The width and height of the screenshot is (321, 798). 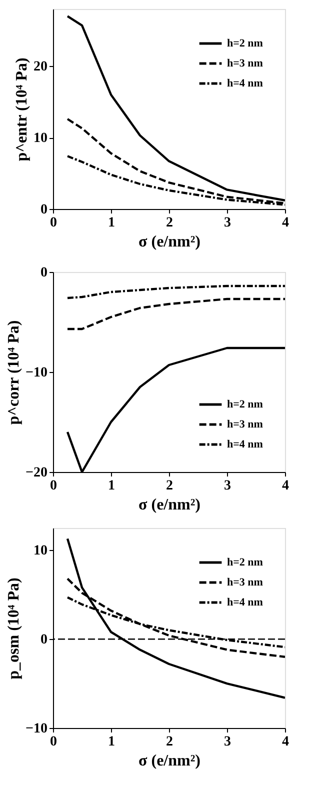 What do you see at coordinates (22, 110) in the screenshot?
I see `y-axis-title: p^entr (10⁴ Pa)` at bounding box center [22, 110].